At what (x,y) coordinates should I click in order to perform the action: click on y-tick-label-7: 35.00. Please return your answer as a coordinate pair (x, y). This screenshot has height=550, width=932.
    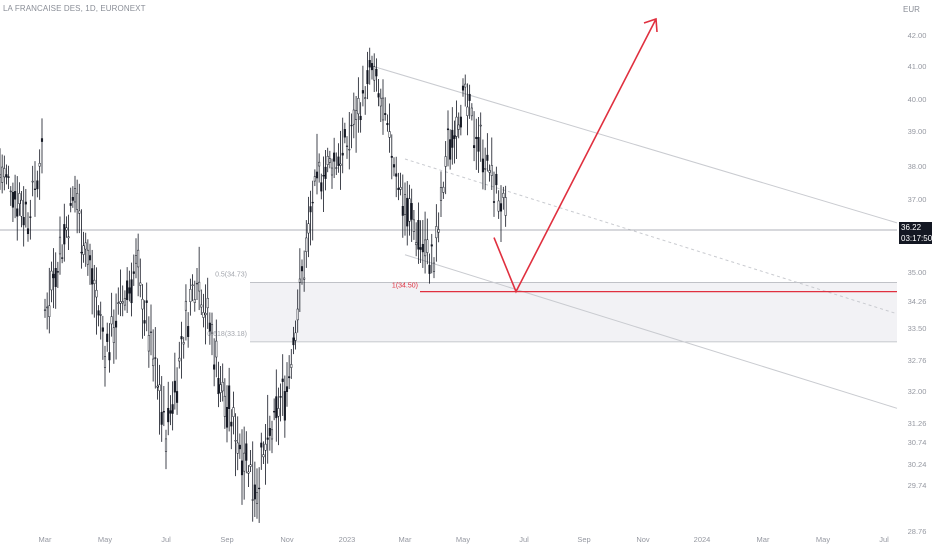
    Looking at the image, I should click on (917, 272).